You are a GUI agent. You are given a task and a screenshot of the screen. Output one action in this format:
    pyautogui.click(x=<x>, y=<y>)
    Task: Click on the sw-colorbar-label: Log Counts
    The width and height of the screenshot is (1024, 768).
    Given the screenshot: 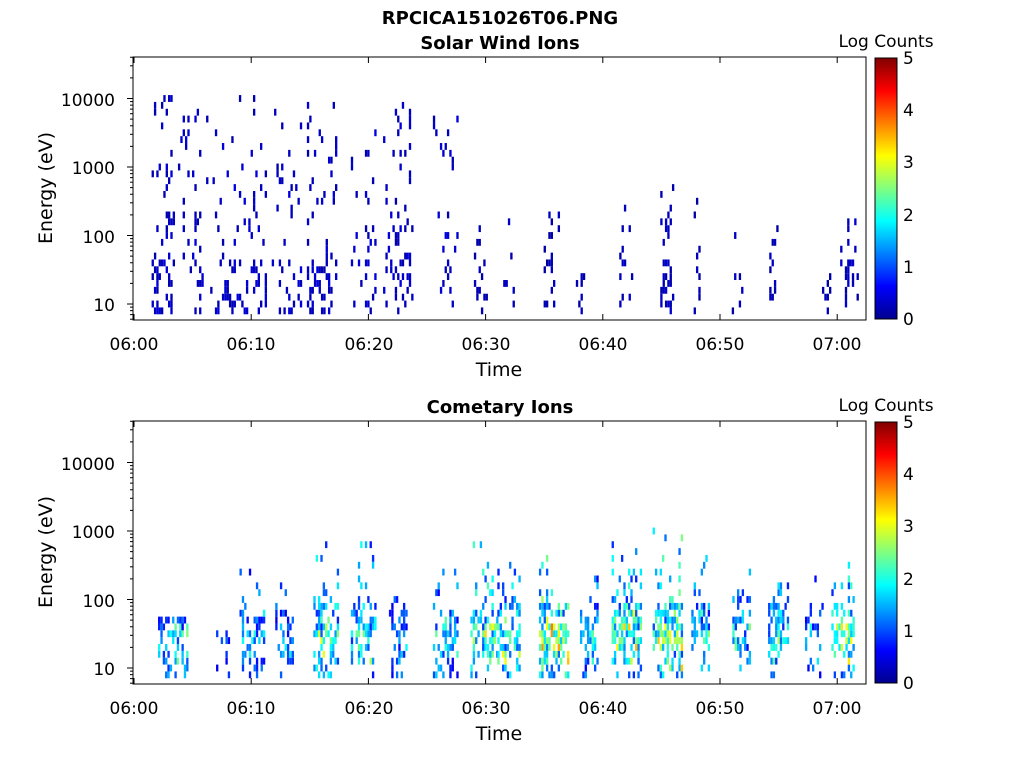 What is the action you would take?
    pyautogui.click(x=885, y=42)
    